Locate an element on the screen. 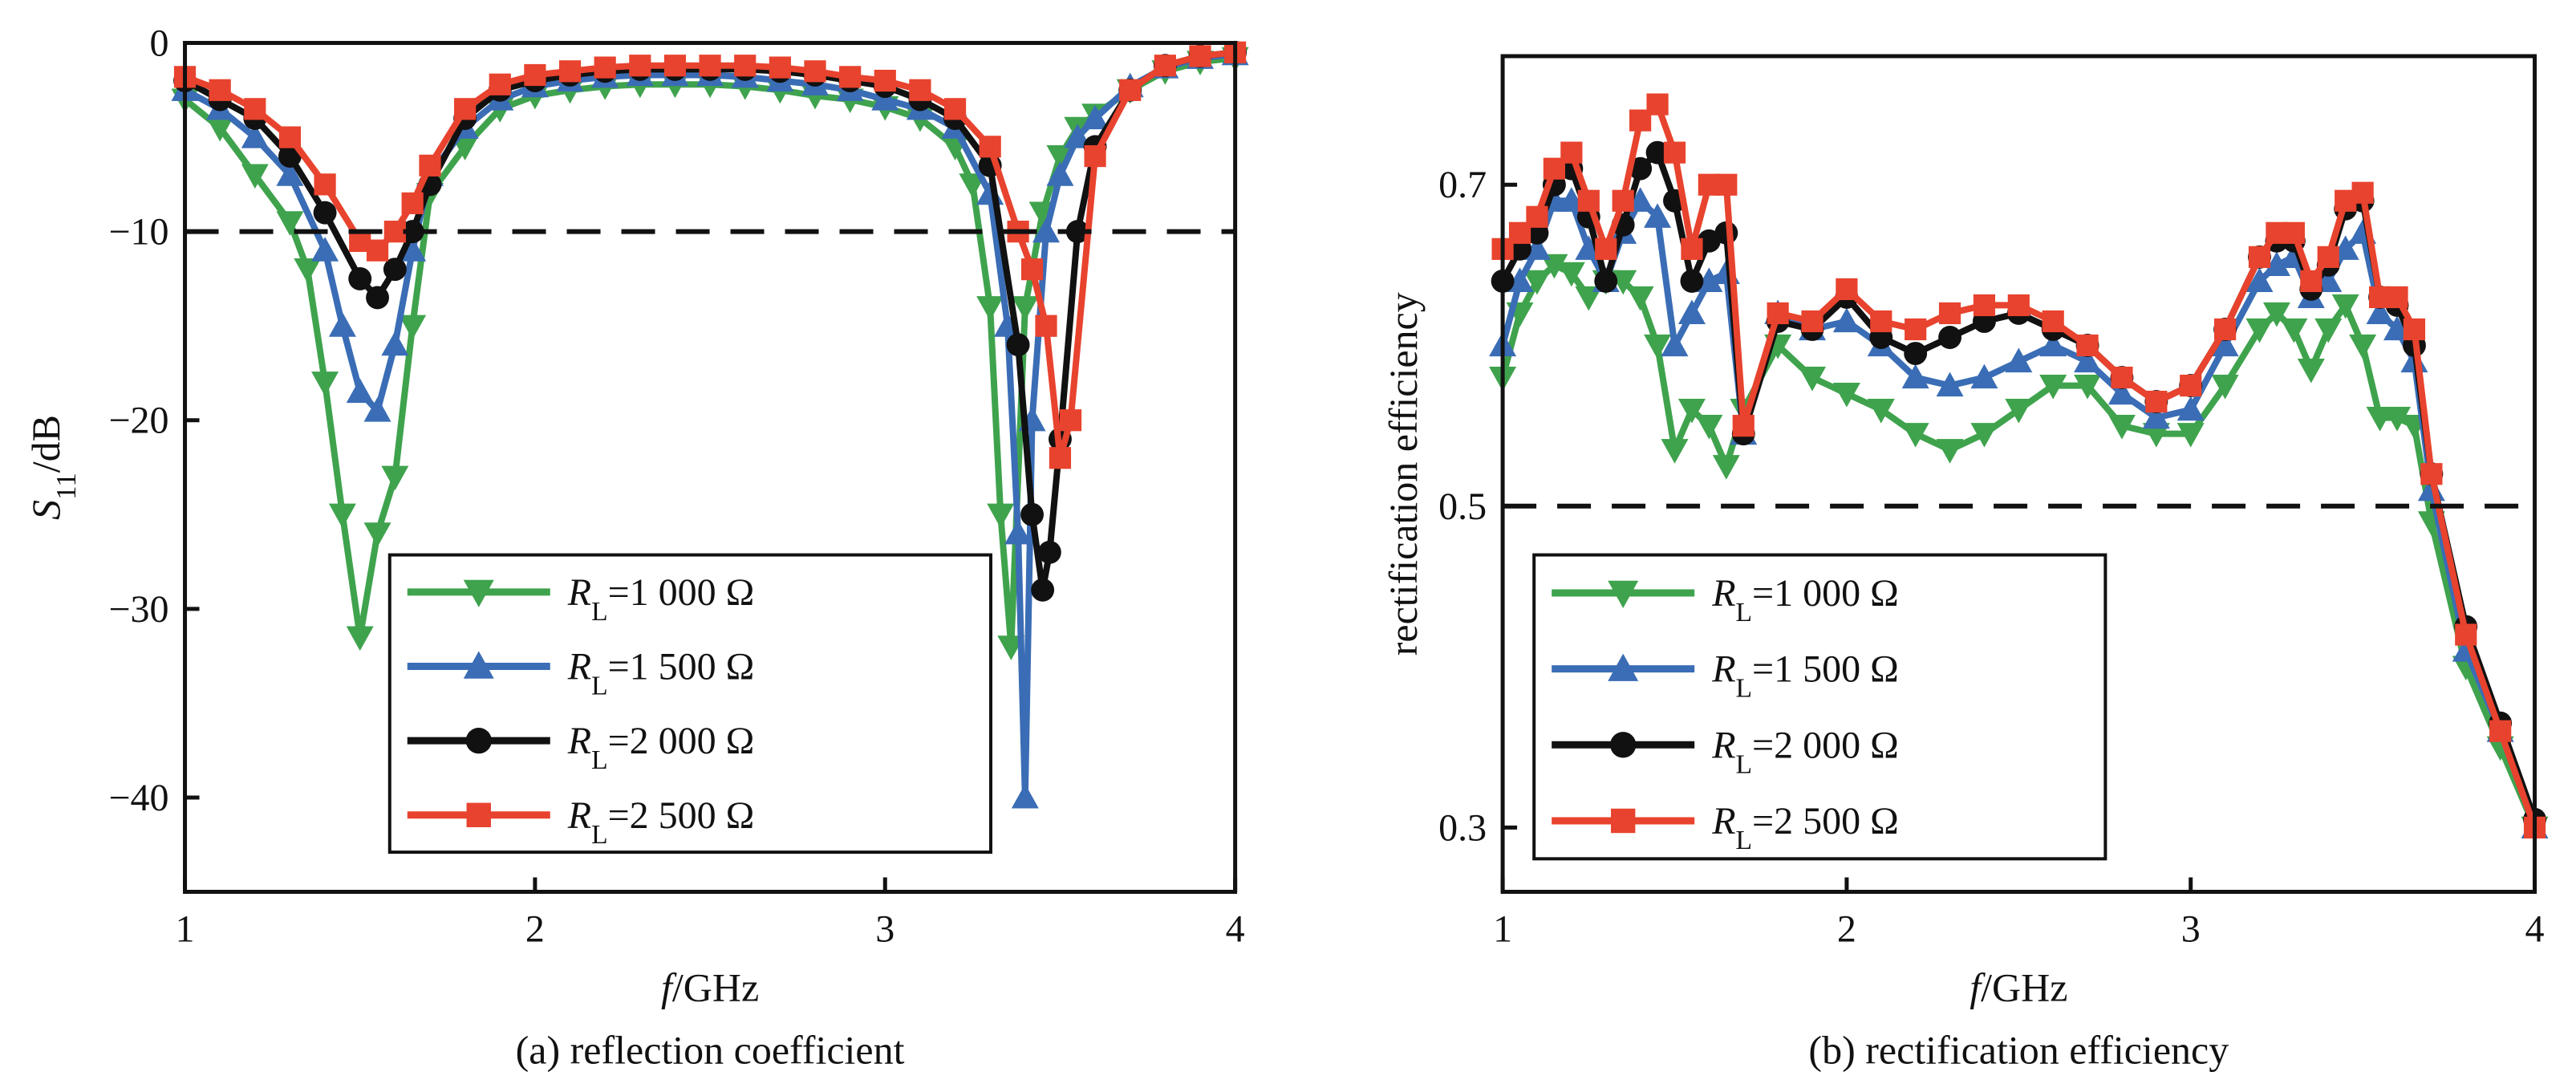 The height and width of the screenshot is (1088, 2576). y-tick-label-b-2: 0.3 is located at coordinates (1462, 827).